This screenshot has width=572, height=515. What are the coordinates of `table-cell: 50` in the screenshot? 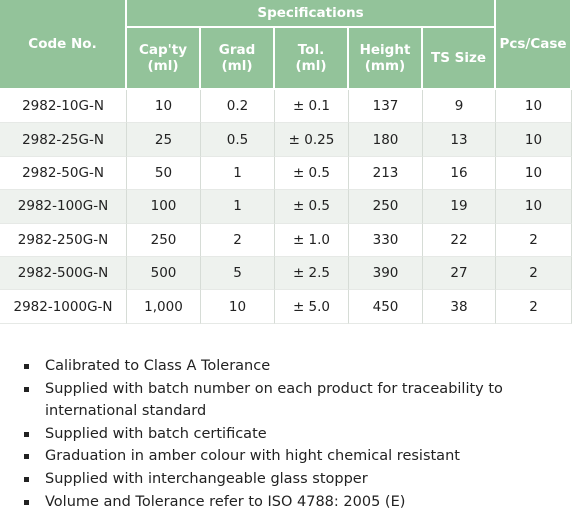 It's located at (164, 173).